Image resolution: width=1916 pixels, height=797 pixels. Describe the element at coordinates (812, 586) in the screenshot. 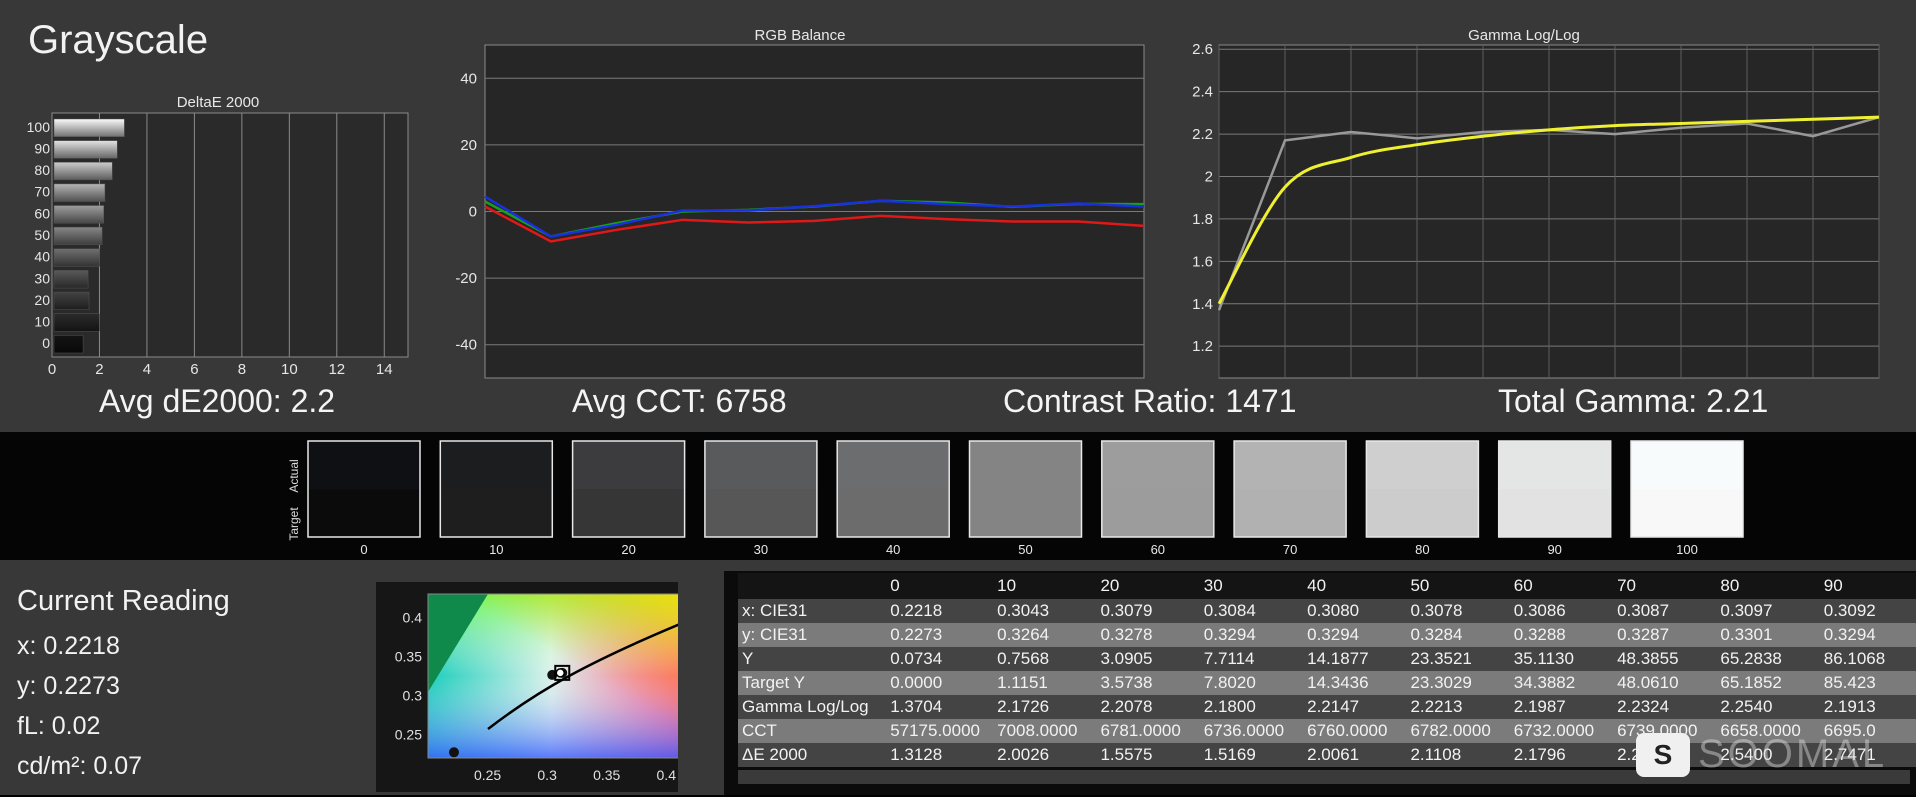

I see `table-header-cell` at that location.